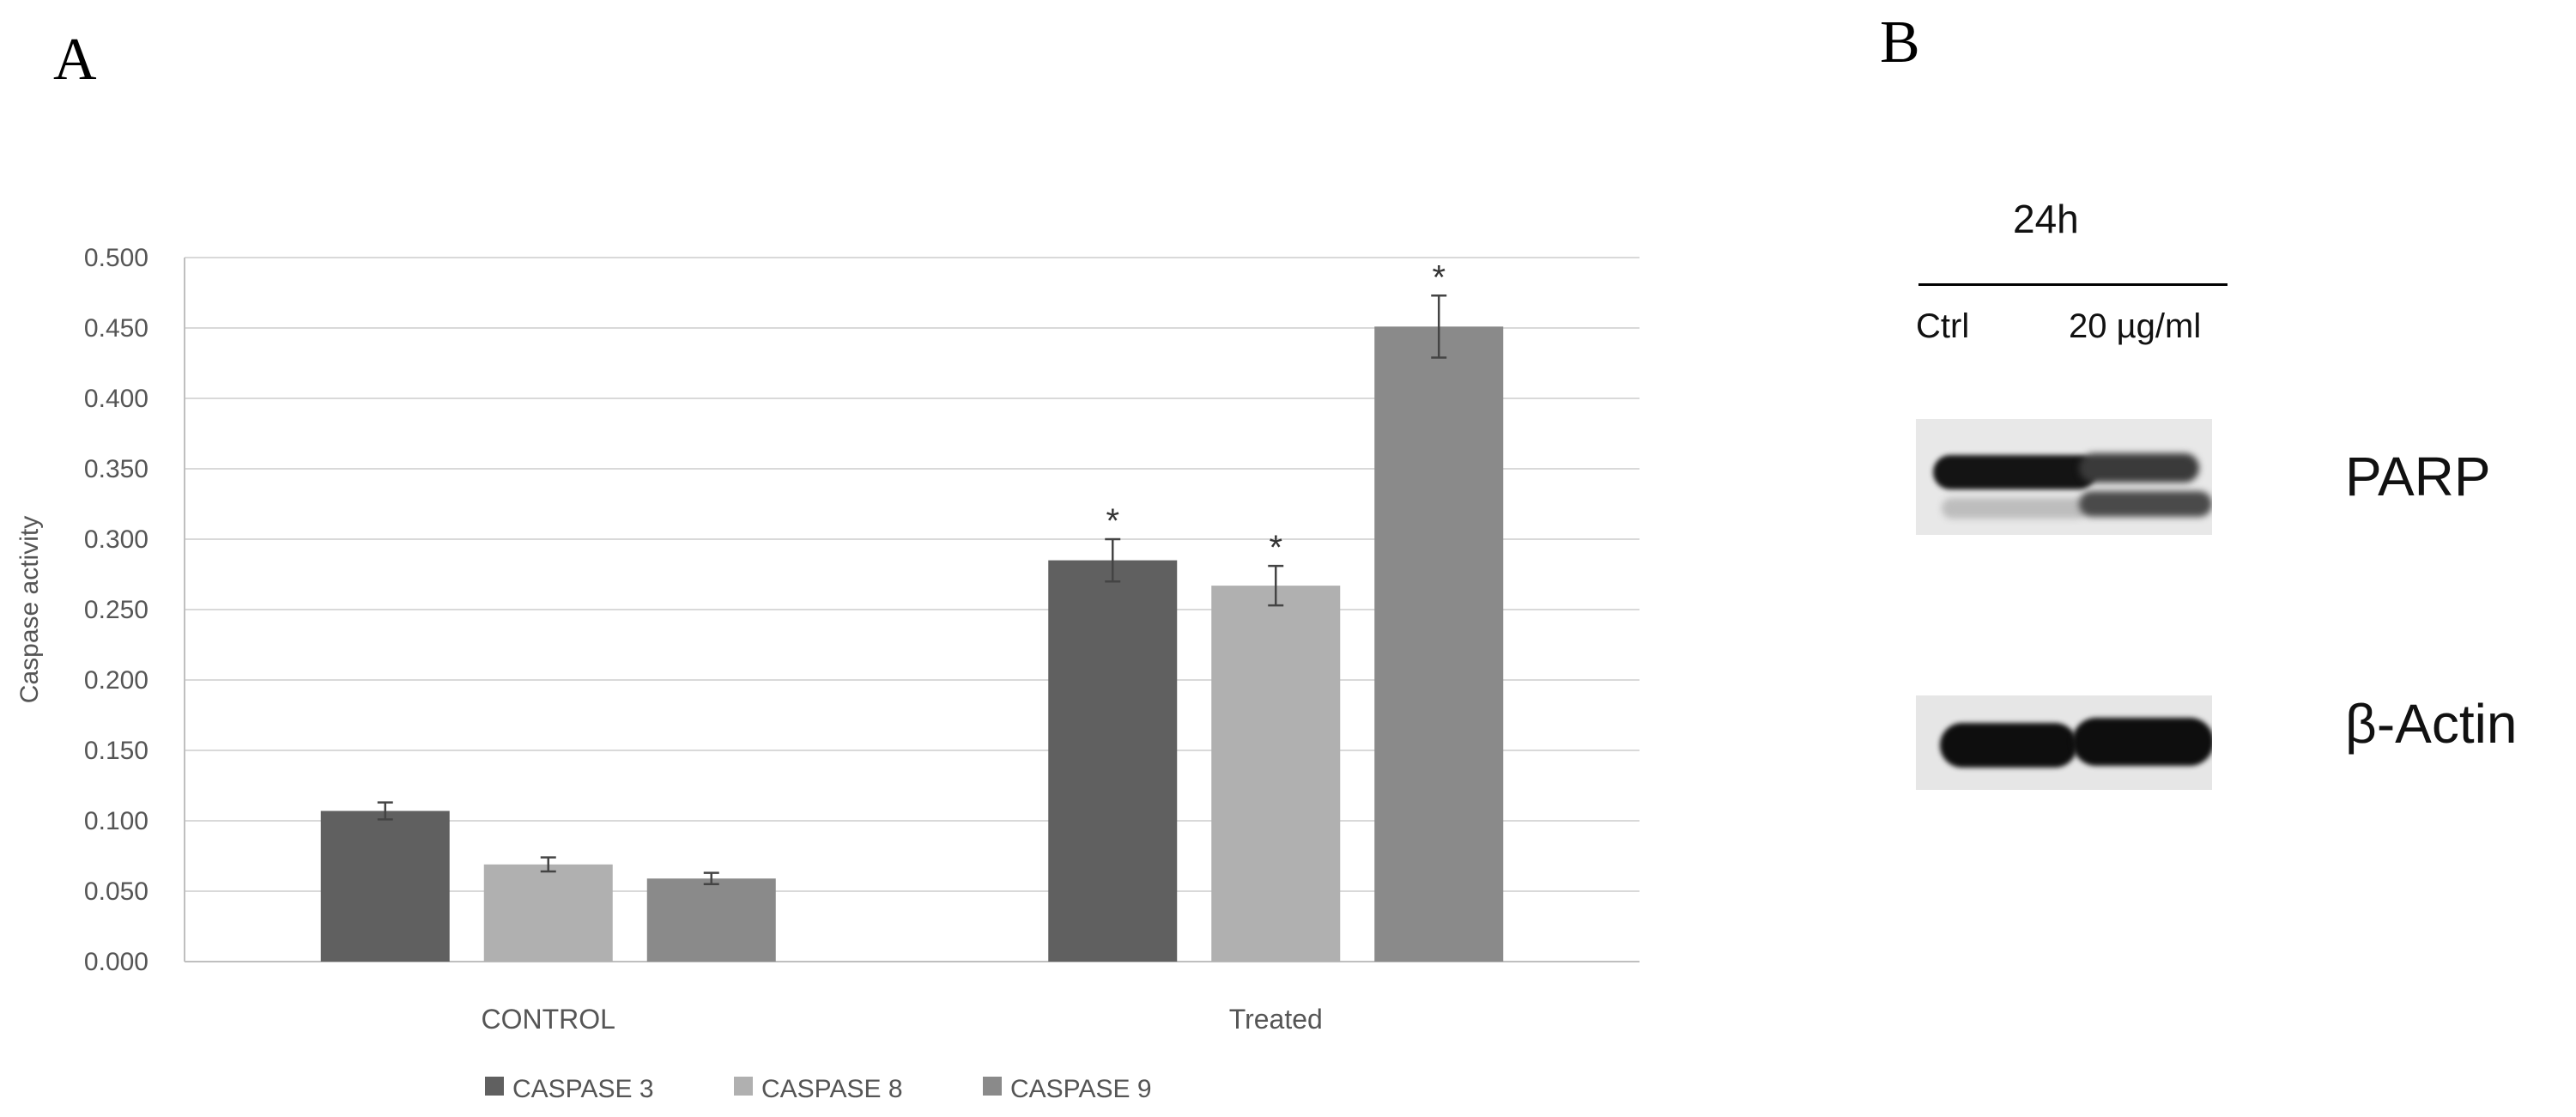 Image resolution: width=2576 pixels, height=1117 pixels. I want to click on actin-blot-image, so click(2064, 742).